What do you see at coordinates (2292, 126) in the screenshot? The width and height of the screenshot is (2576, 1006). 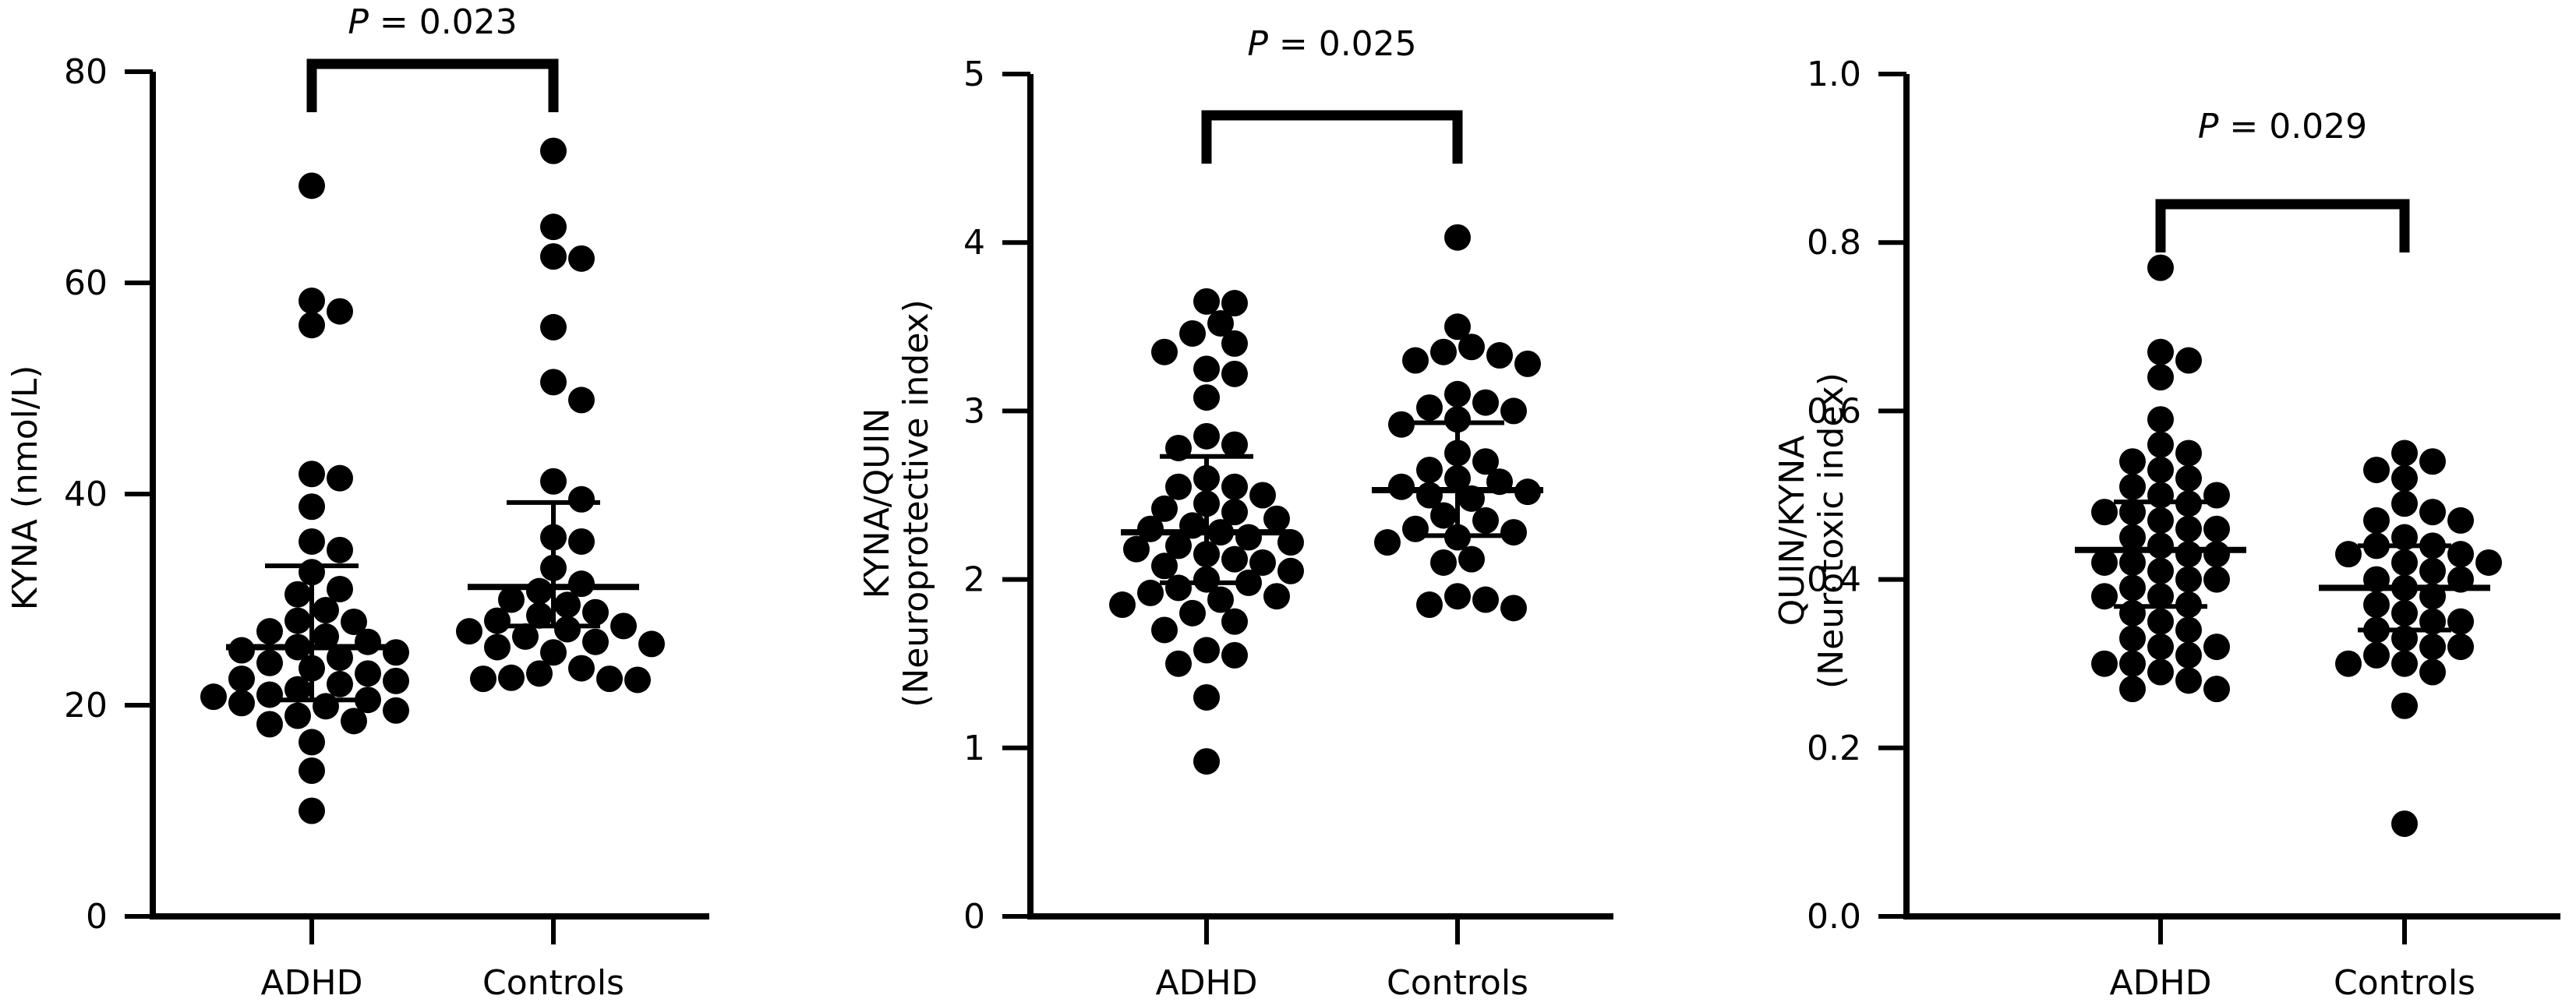 I see `p-value: = 0.029` at bounding box center [2292, 126].